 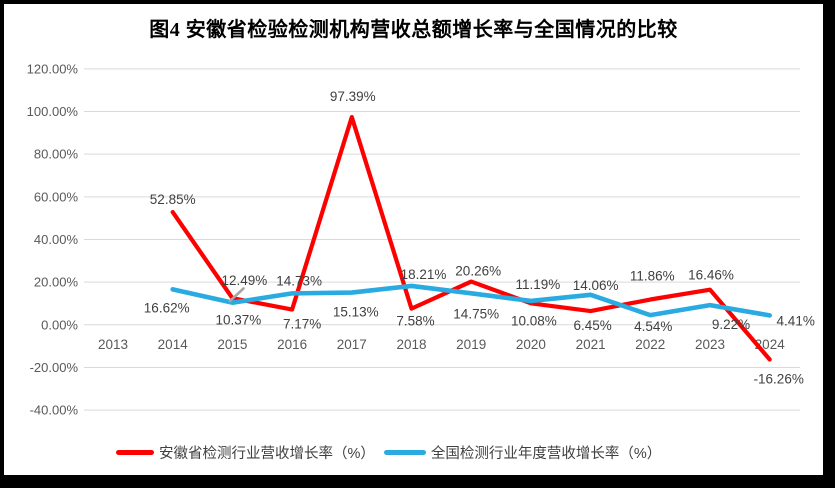 What do you see at coordinates (424, 274) in the screenshot?
I see `data-label: 18.21%` at bounding box center [424, 274].